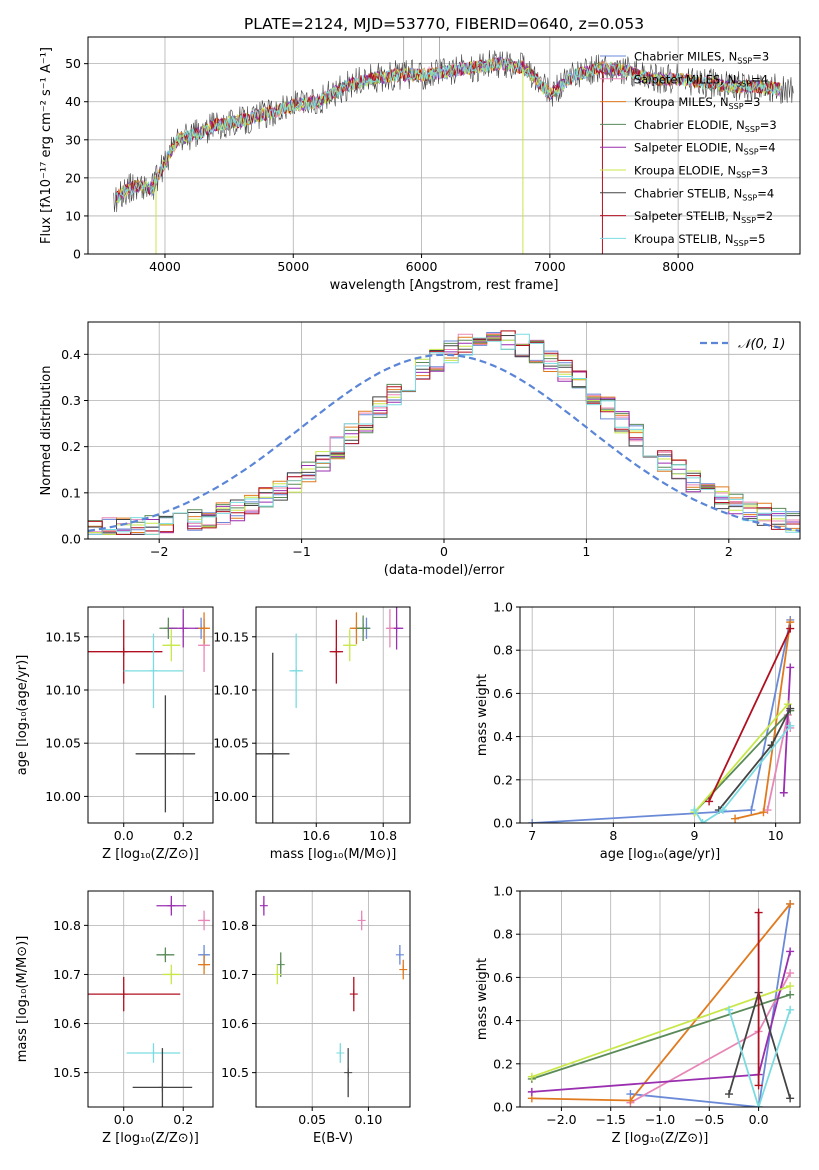  Describe the element at coordinates (73, 63) in the screenshot. I see `y-tick-label: 50` at that location.